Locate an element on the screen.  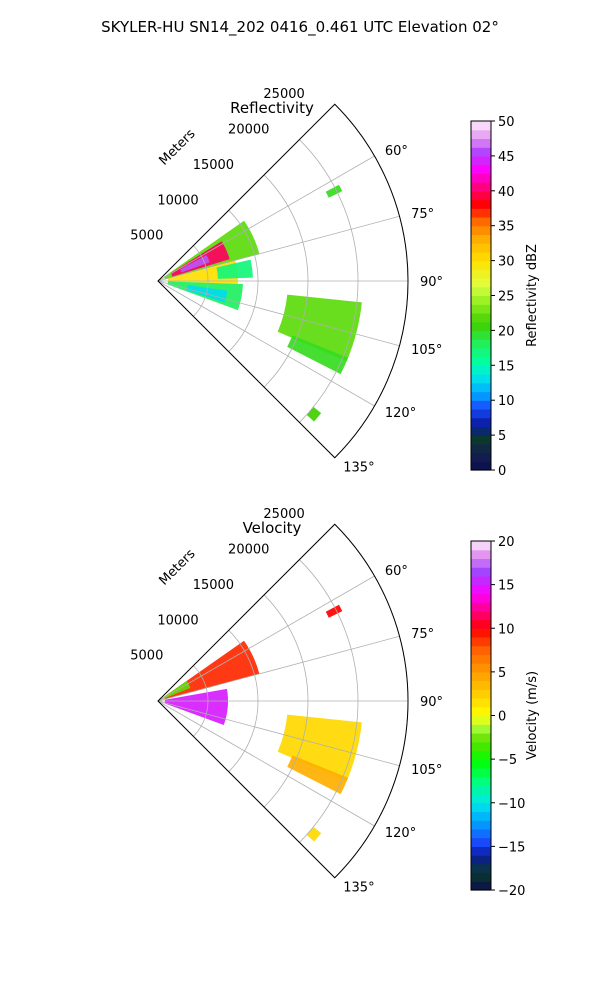
colorbar-tick-label: 35 is located at coordinates (506, 227).